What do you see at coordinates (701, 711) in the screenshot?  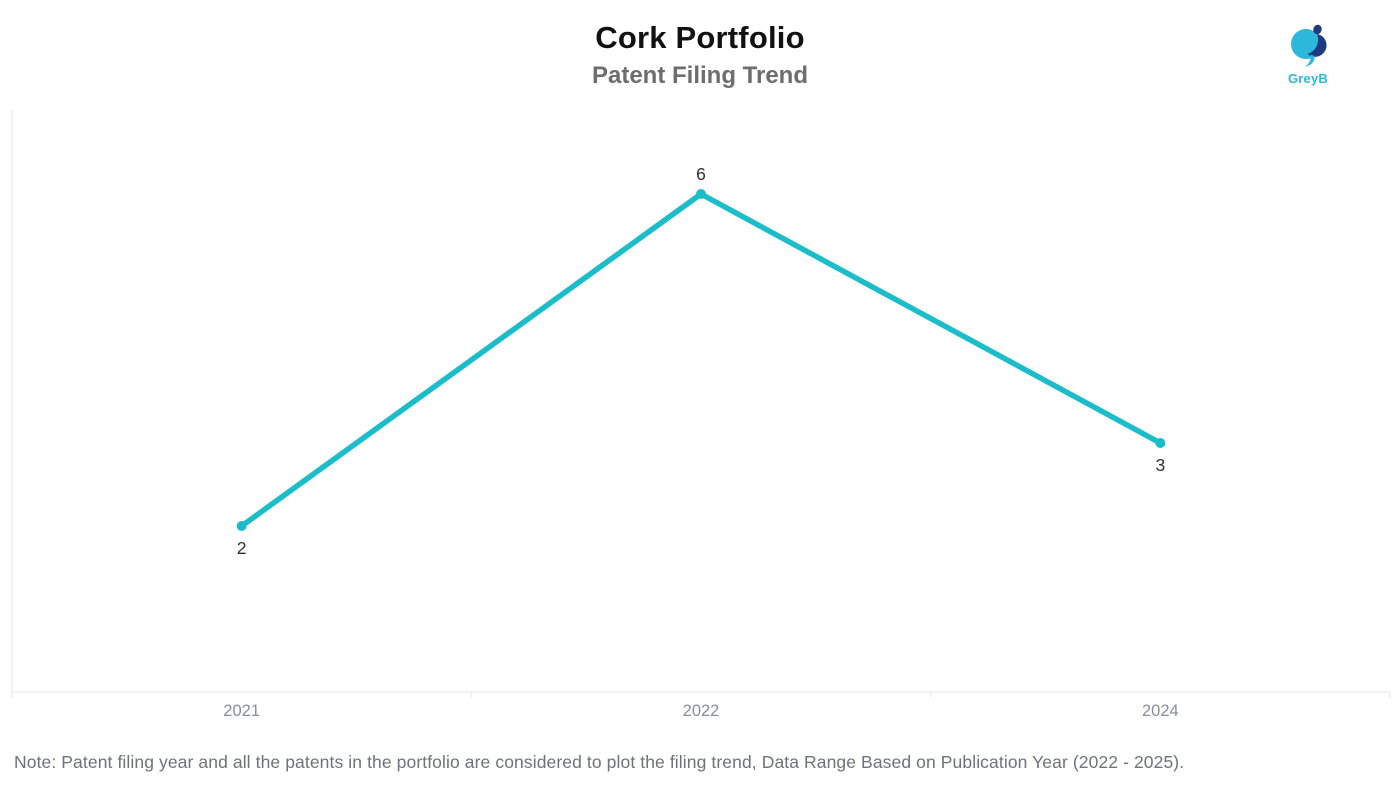 I see `x-axis-label: 2022` at bounding box center [701, 711].